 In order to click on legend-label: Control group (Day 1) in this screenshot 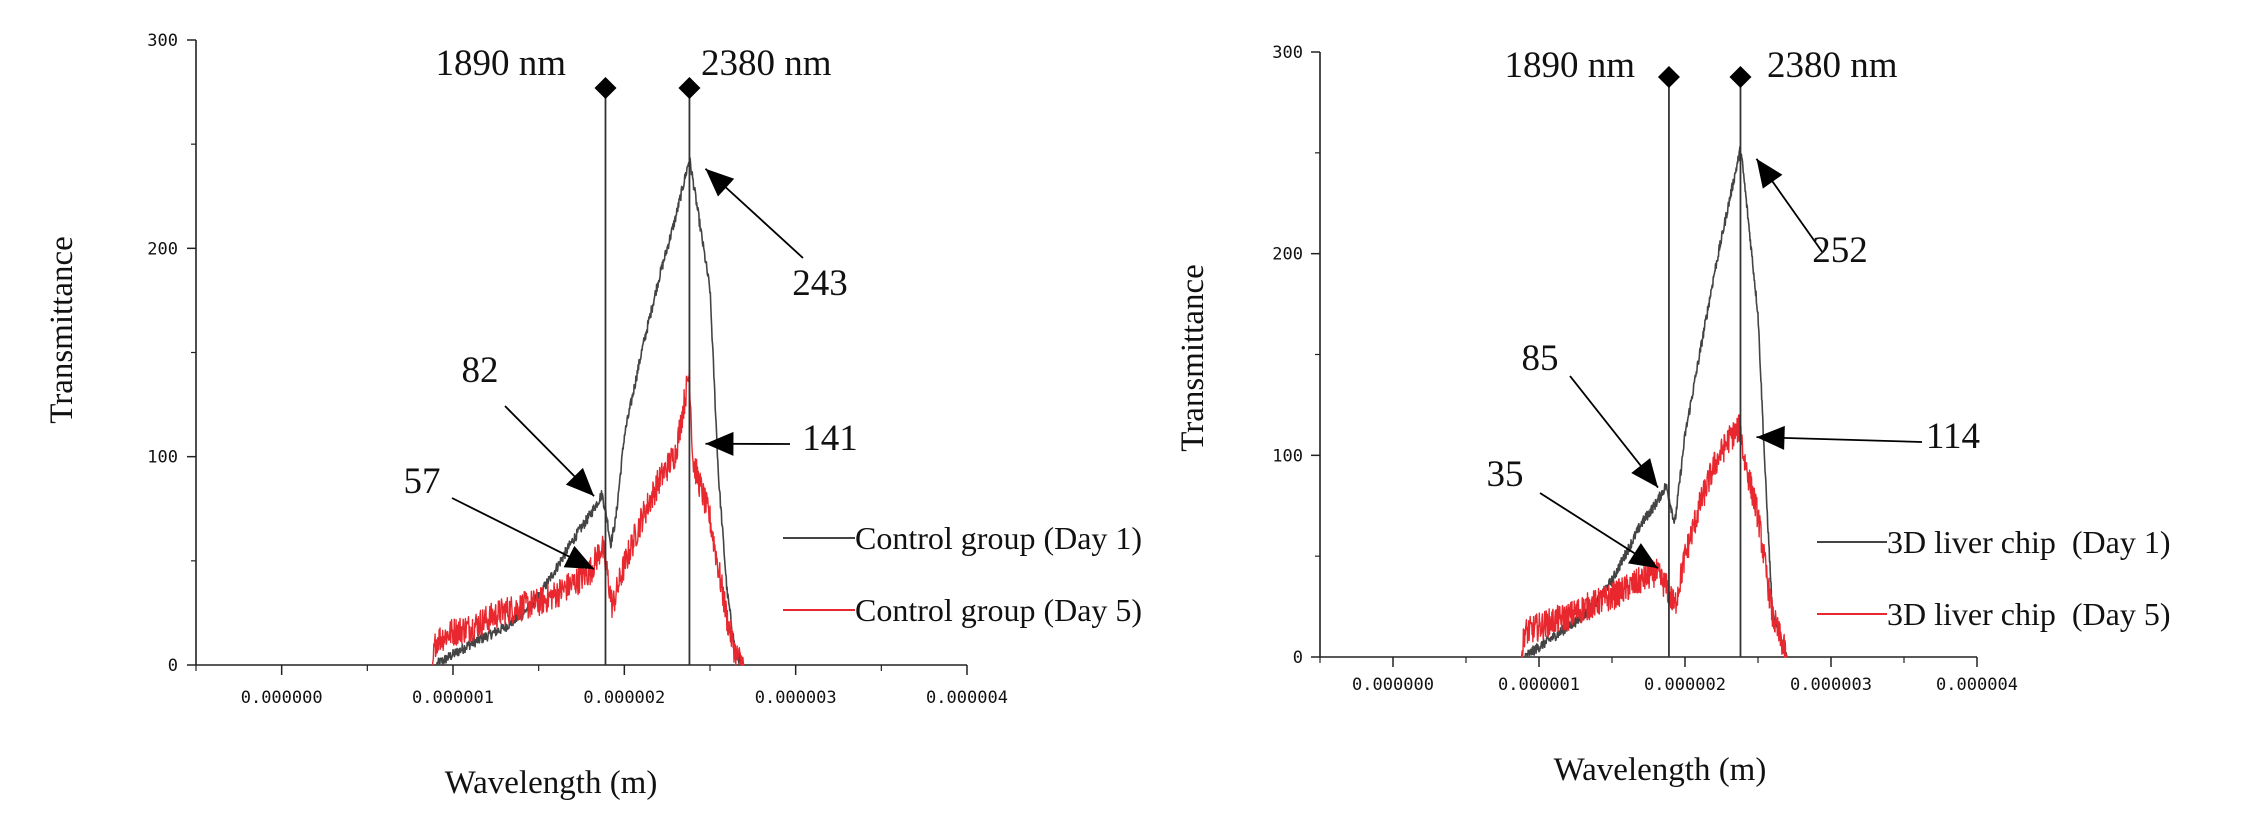, I will do `click(998, 538)`.